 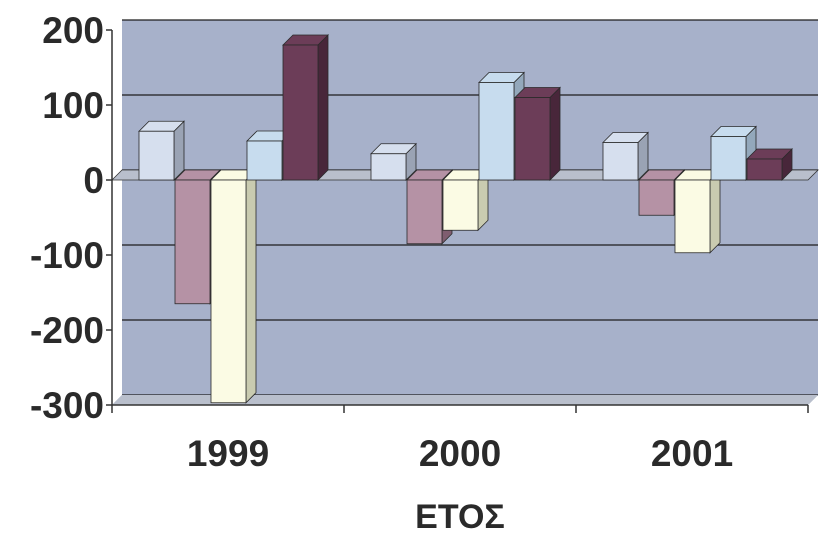 I want to click on y-tick-label: -200, so click(x=67, y=330).